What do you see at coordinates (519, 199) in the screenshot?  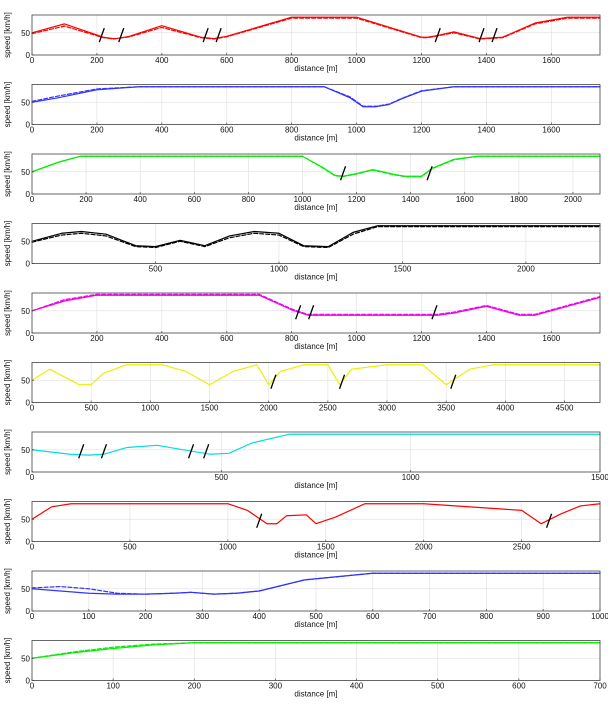 I see `x-tick-label: 1800` at bounding box center [519, 199].